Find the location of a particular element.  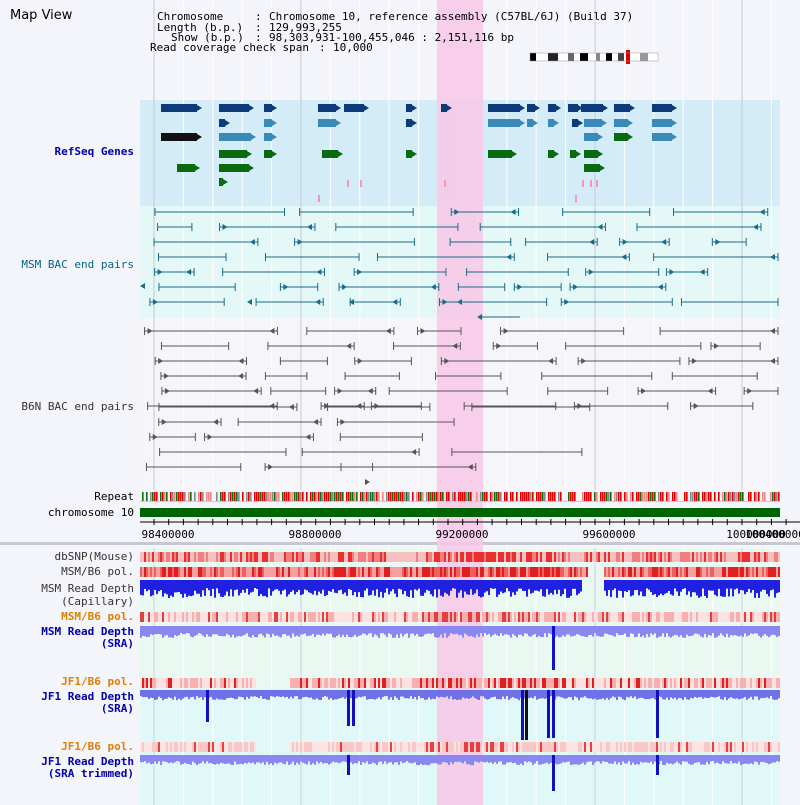

track-label-jf1-depth-sra: JF1 Read Depth is located at coordinates (87, 696).